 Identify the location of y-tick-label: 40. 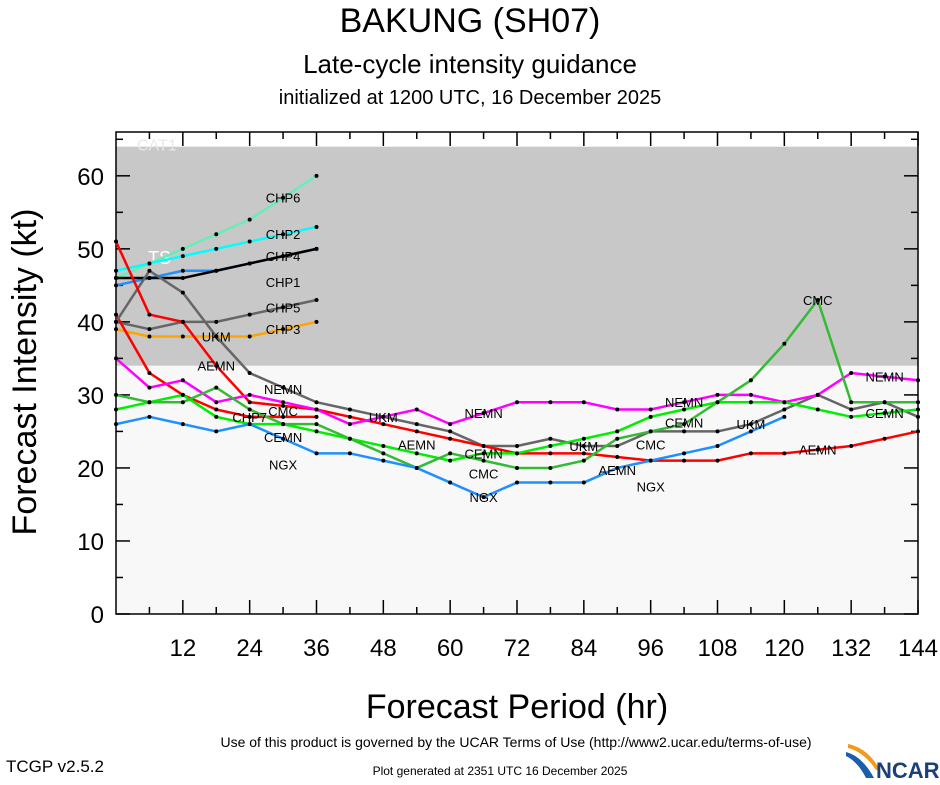
(90, 323).